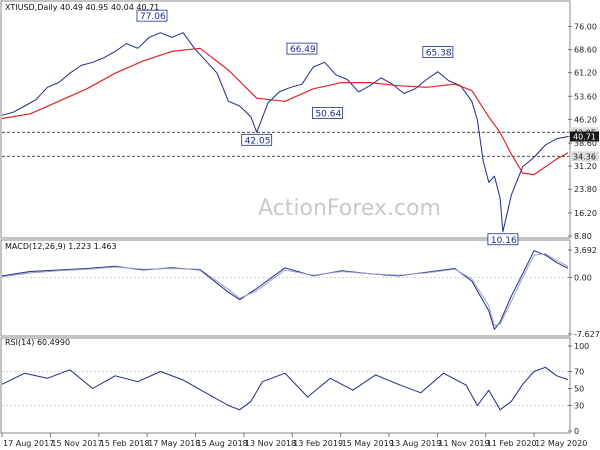  I want to click on rsi-title: RSI(14) 60.4990, so click(37, 342).